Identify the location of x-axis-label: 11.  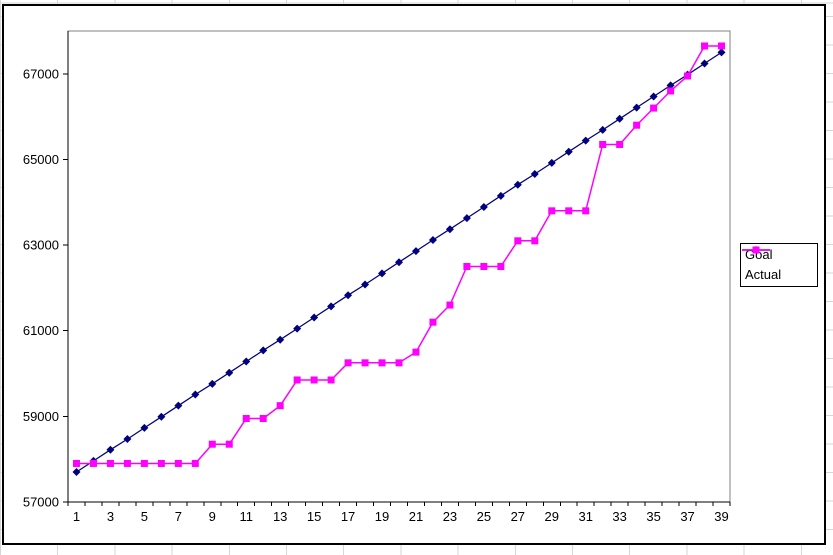
(246, 516).